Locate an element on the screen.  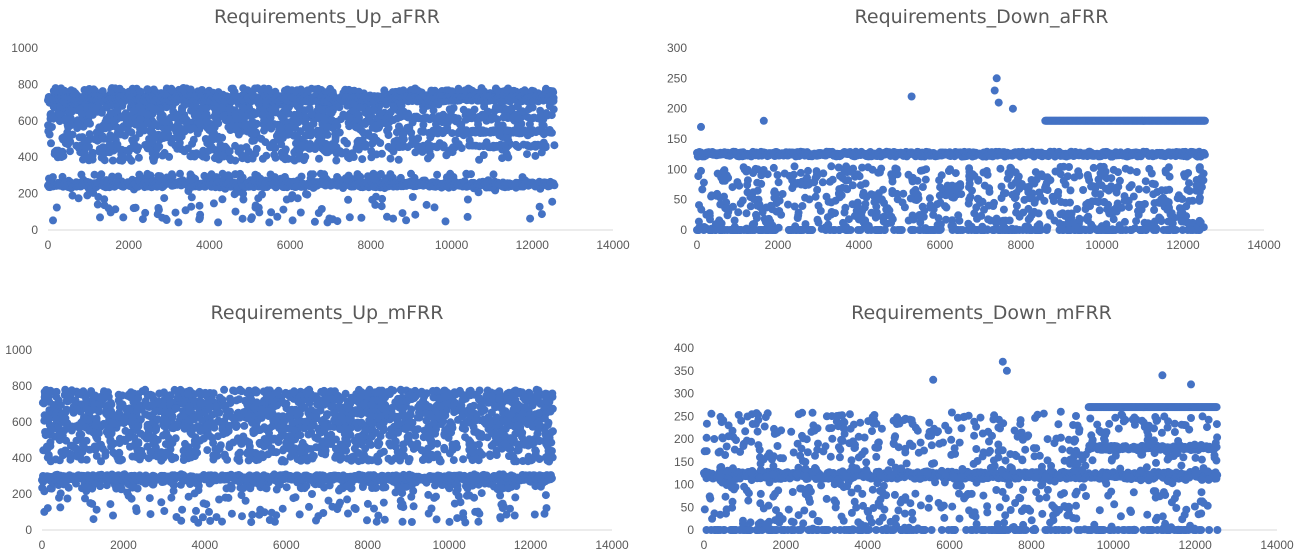
y-tick-label: 600 is located at coordinates (22, 422).